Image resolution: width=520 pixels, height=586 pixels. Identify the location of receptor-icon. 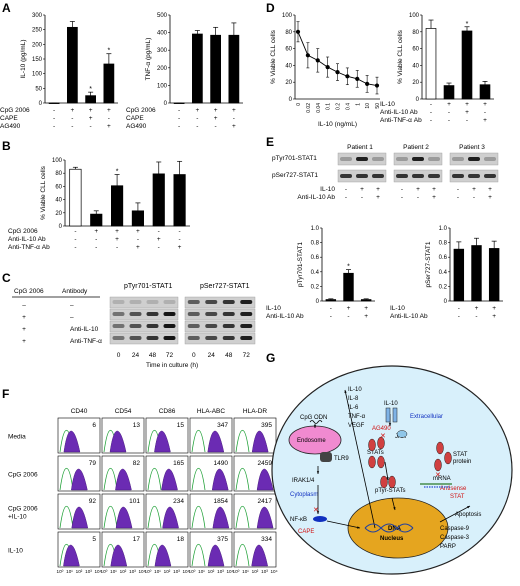
(388, 415).